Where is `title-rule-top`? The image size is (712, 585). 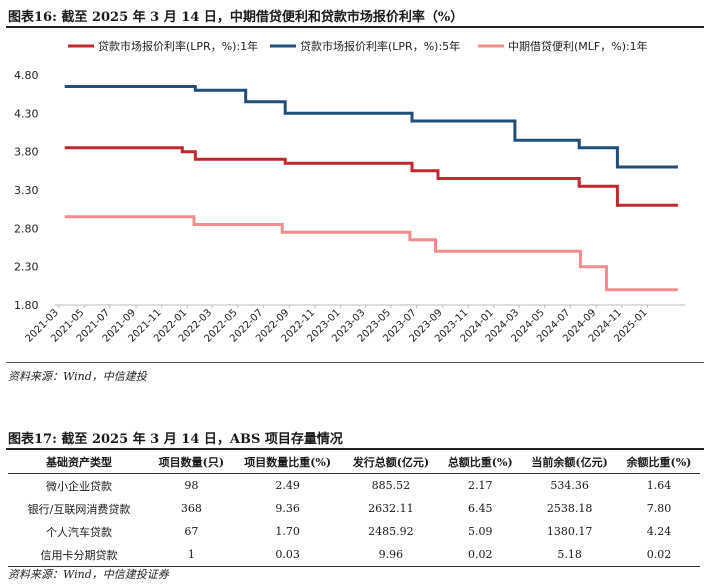 title-rule-top is located at coordinates (355, 27).